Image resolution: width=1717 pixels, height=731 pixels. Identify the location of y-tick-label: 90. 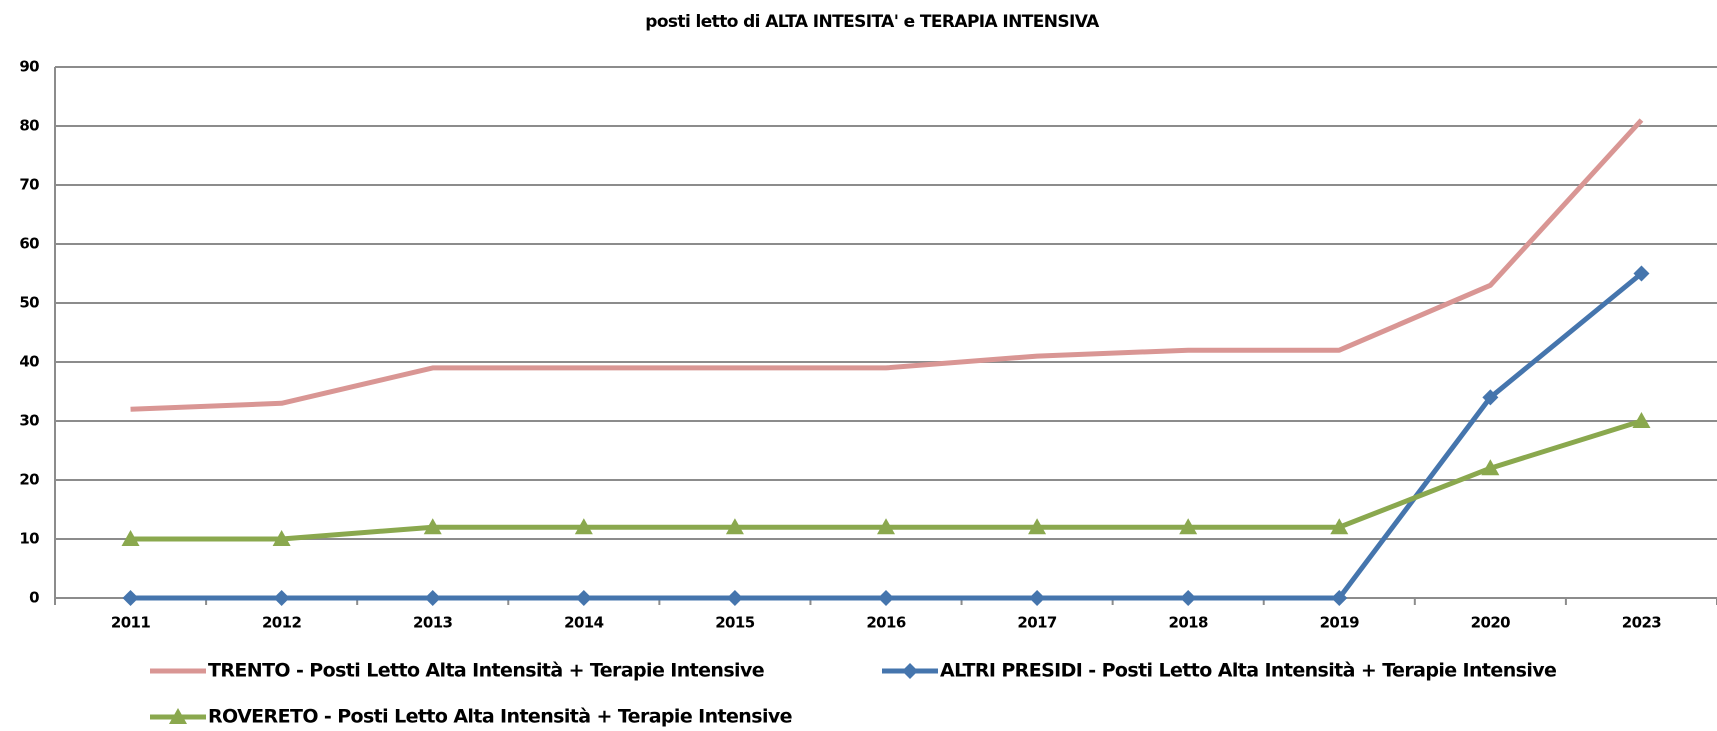
(29, 67).